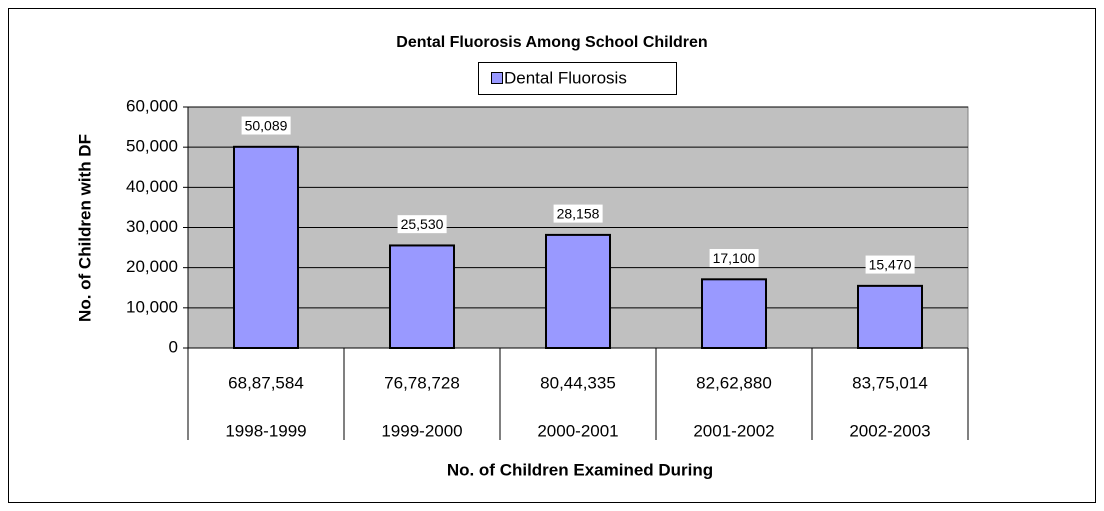  What do you see at coordinates (889, 430) in the screenshot?
I see `x-tick-label: 2002-2003` at bounding box center [889, 430].